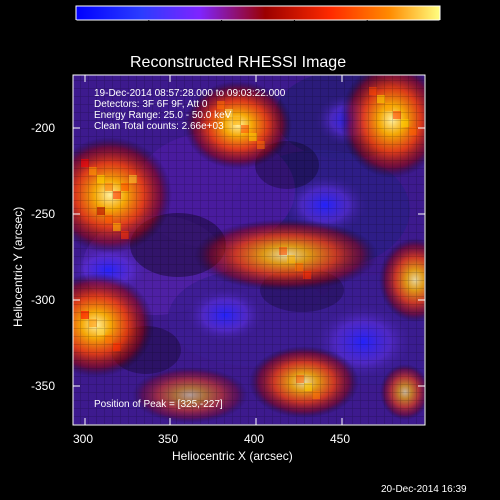 The image size is (500, 500). I want to click on y-tick-minus-250: -250, so click(43, 214).